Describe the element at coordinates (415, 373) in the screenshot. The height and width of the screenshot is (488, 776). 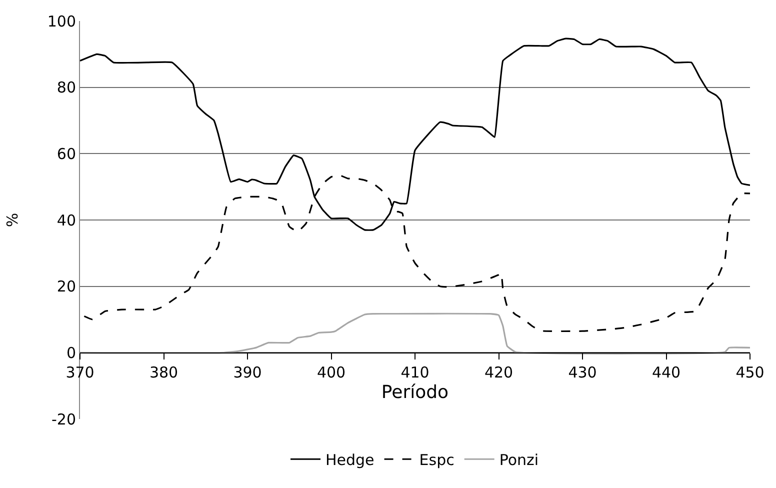
I see `x-tick-label: 410` at that location.